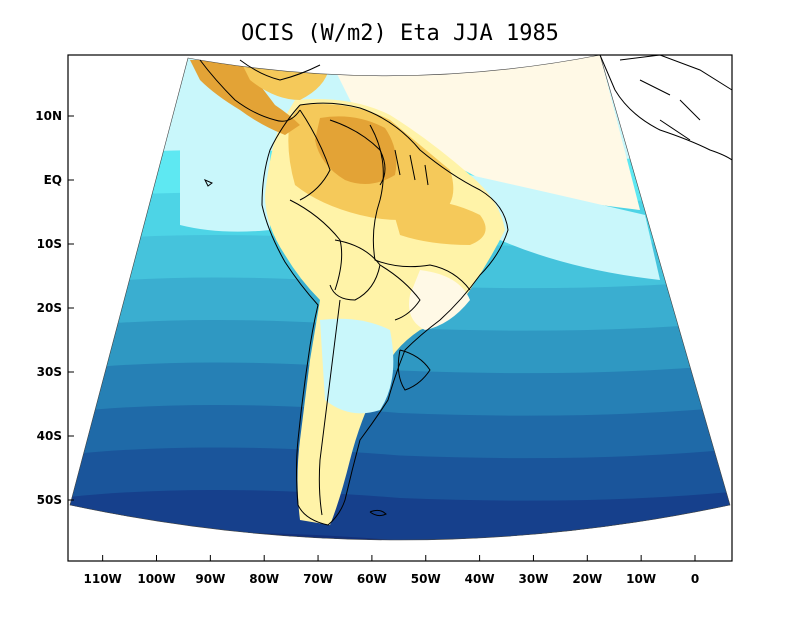 This screenshot has height=618, width=800. Describe the element at coordinates (260, 90) in the screenshot. I see `central-america-coast` at that location.